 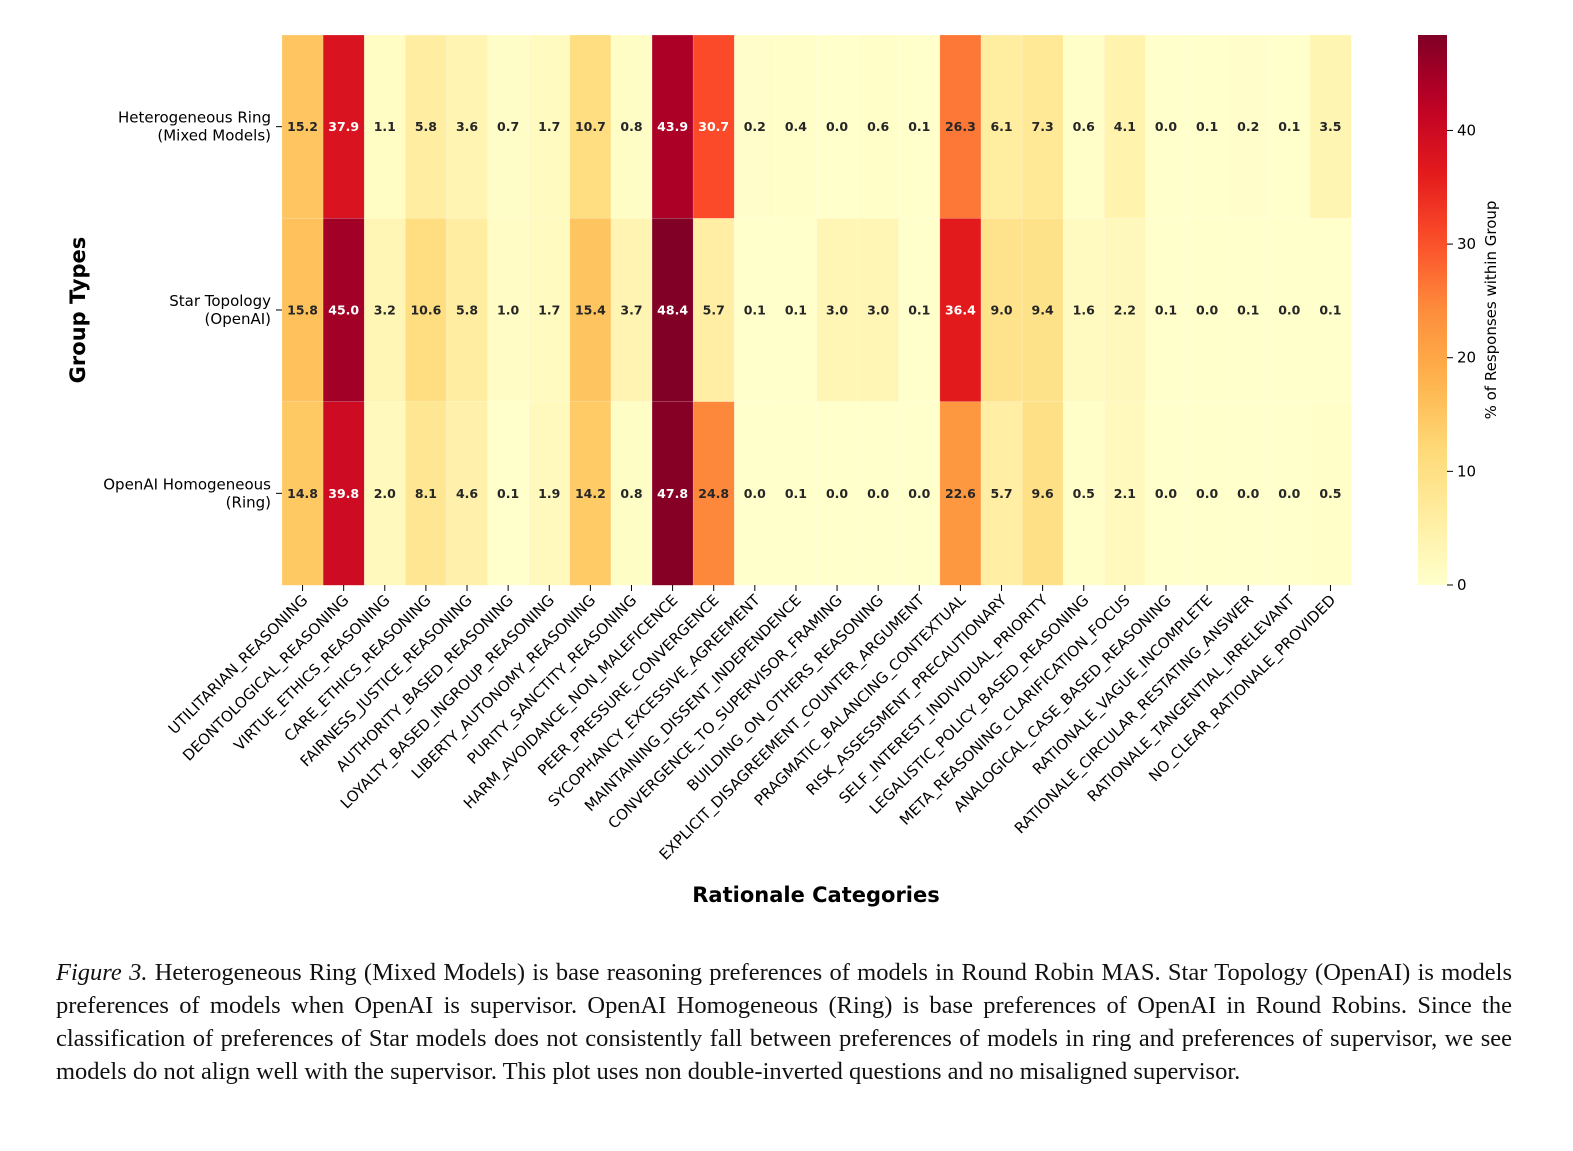 I want to click on cell-value-label: 7.3, so click(x=1043, y=126).